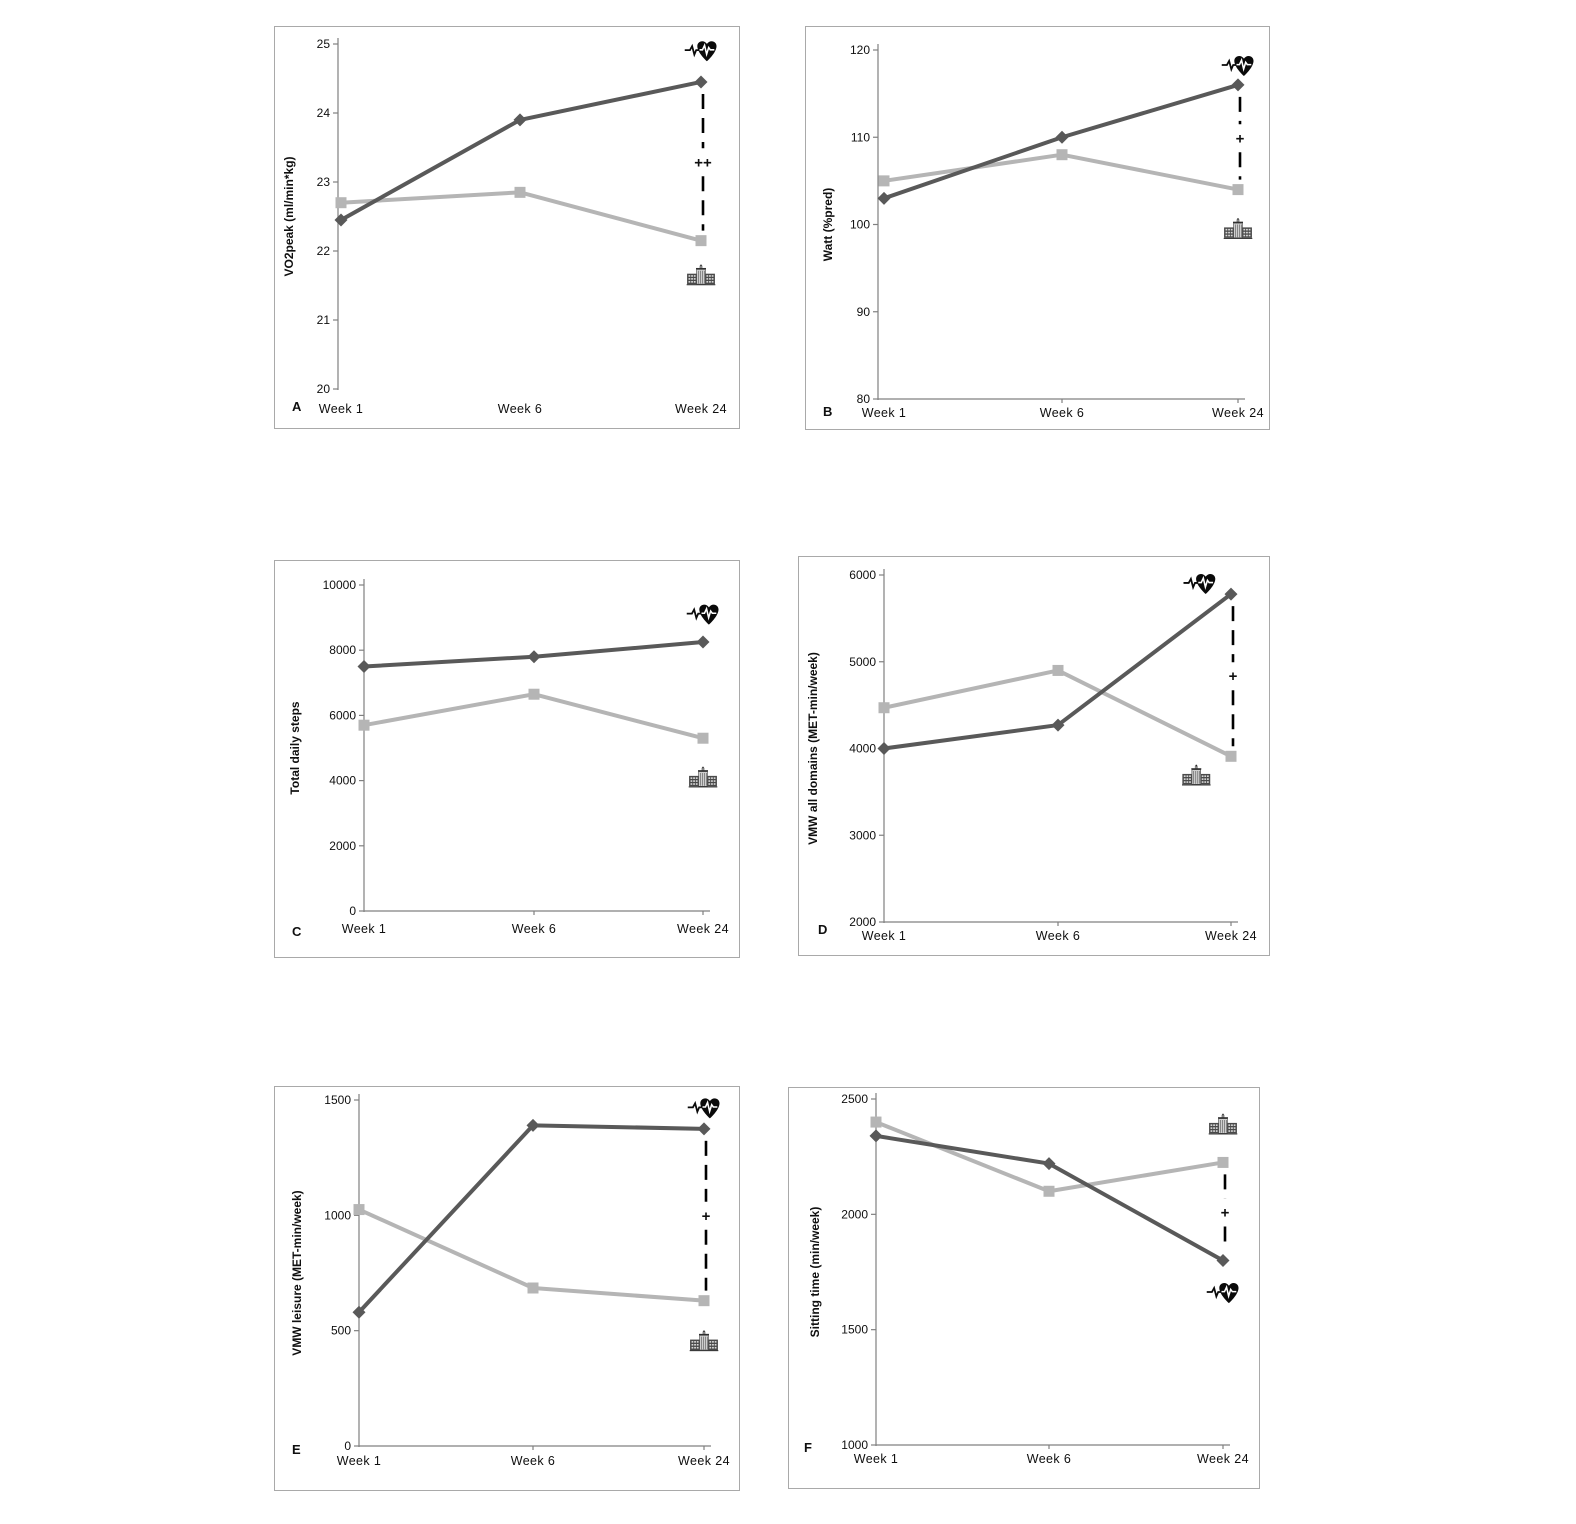 This screenshot has width=1576, height=1524. Describe the element at coordinates (860, 137) in the screenshot. I see `y-tick-label: 110` at that location.